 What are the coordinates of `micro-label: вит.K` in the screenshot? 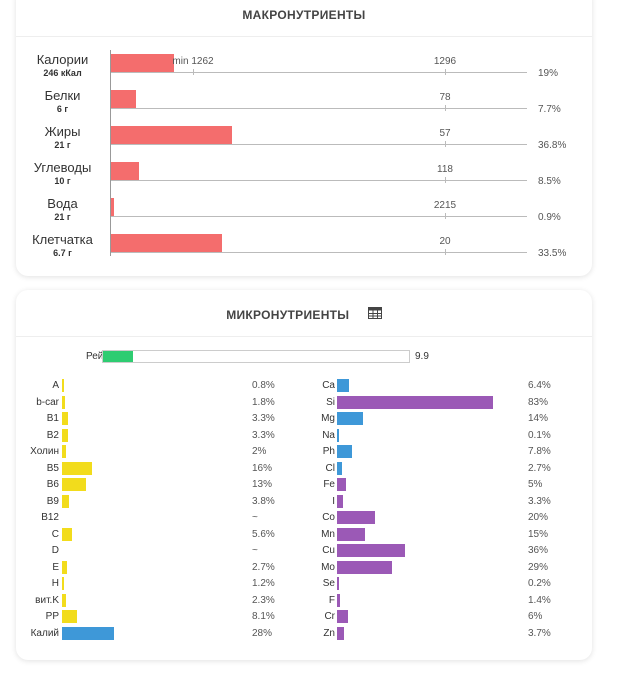 It's located at (47, 600).